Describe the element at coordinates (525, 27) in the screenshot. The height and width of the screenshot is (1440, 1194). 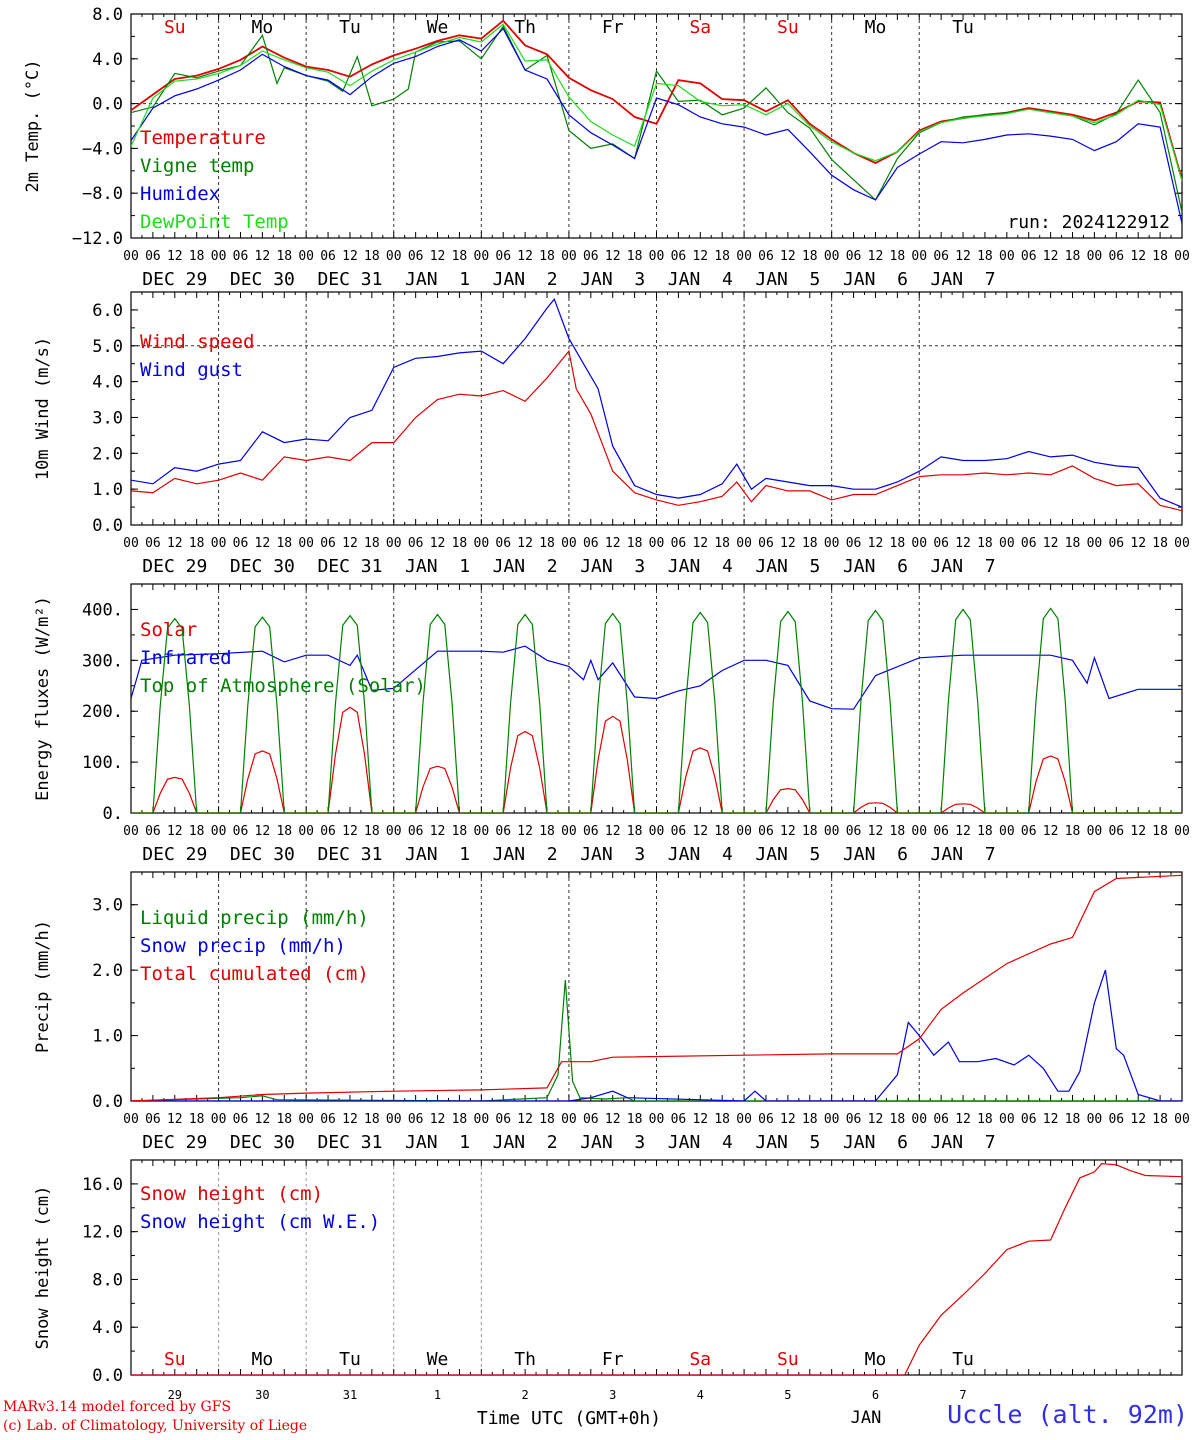
I see `day-of-week-label: Th` at that location.